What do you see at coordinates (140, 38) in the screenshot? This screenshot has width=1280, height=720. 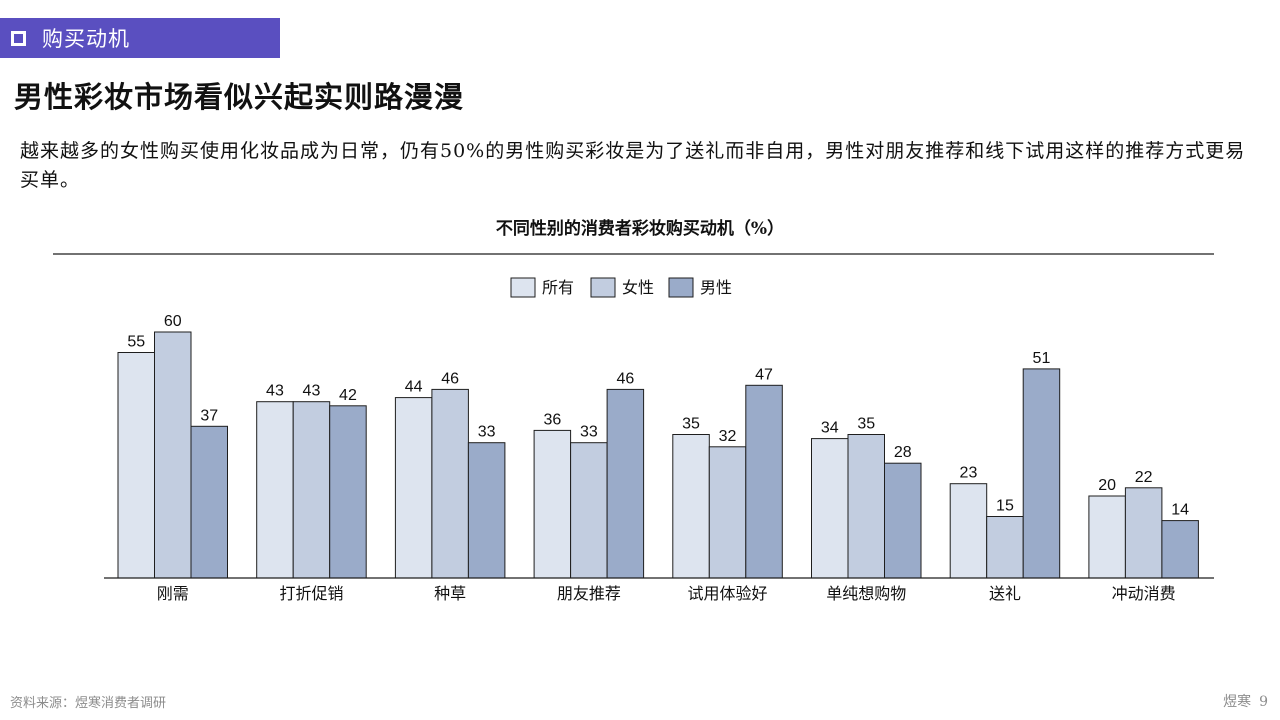 I see `section-tag: 购买动机` at bounding box center [140, 38].